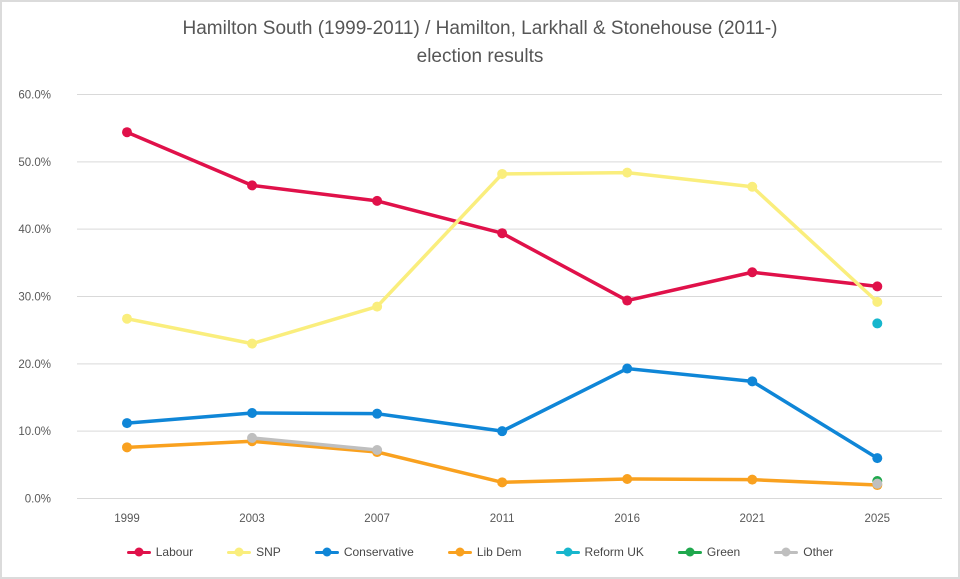  What do you see at coordinates (34, 432) in the screenshot?
I see `y-axis-tick-label: 10.0%` at bounding box center [34, 432].